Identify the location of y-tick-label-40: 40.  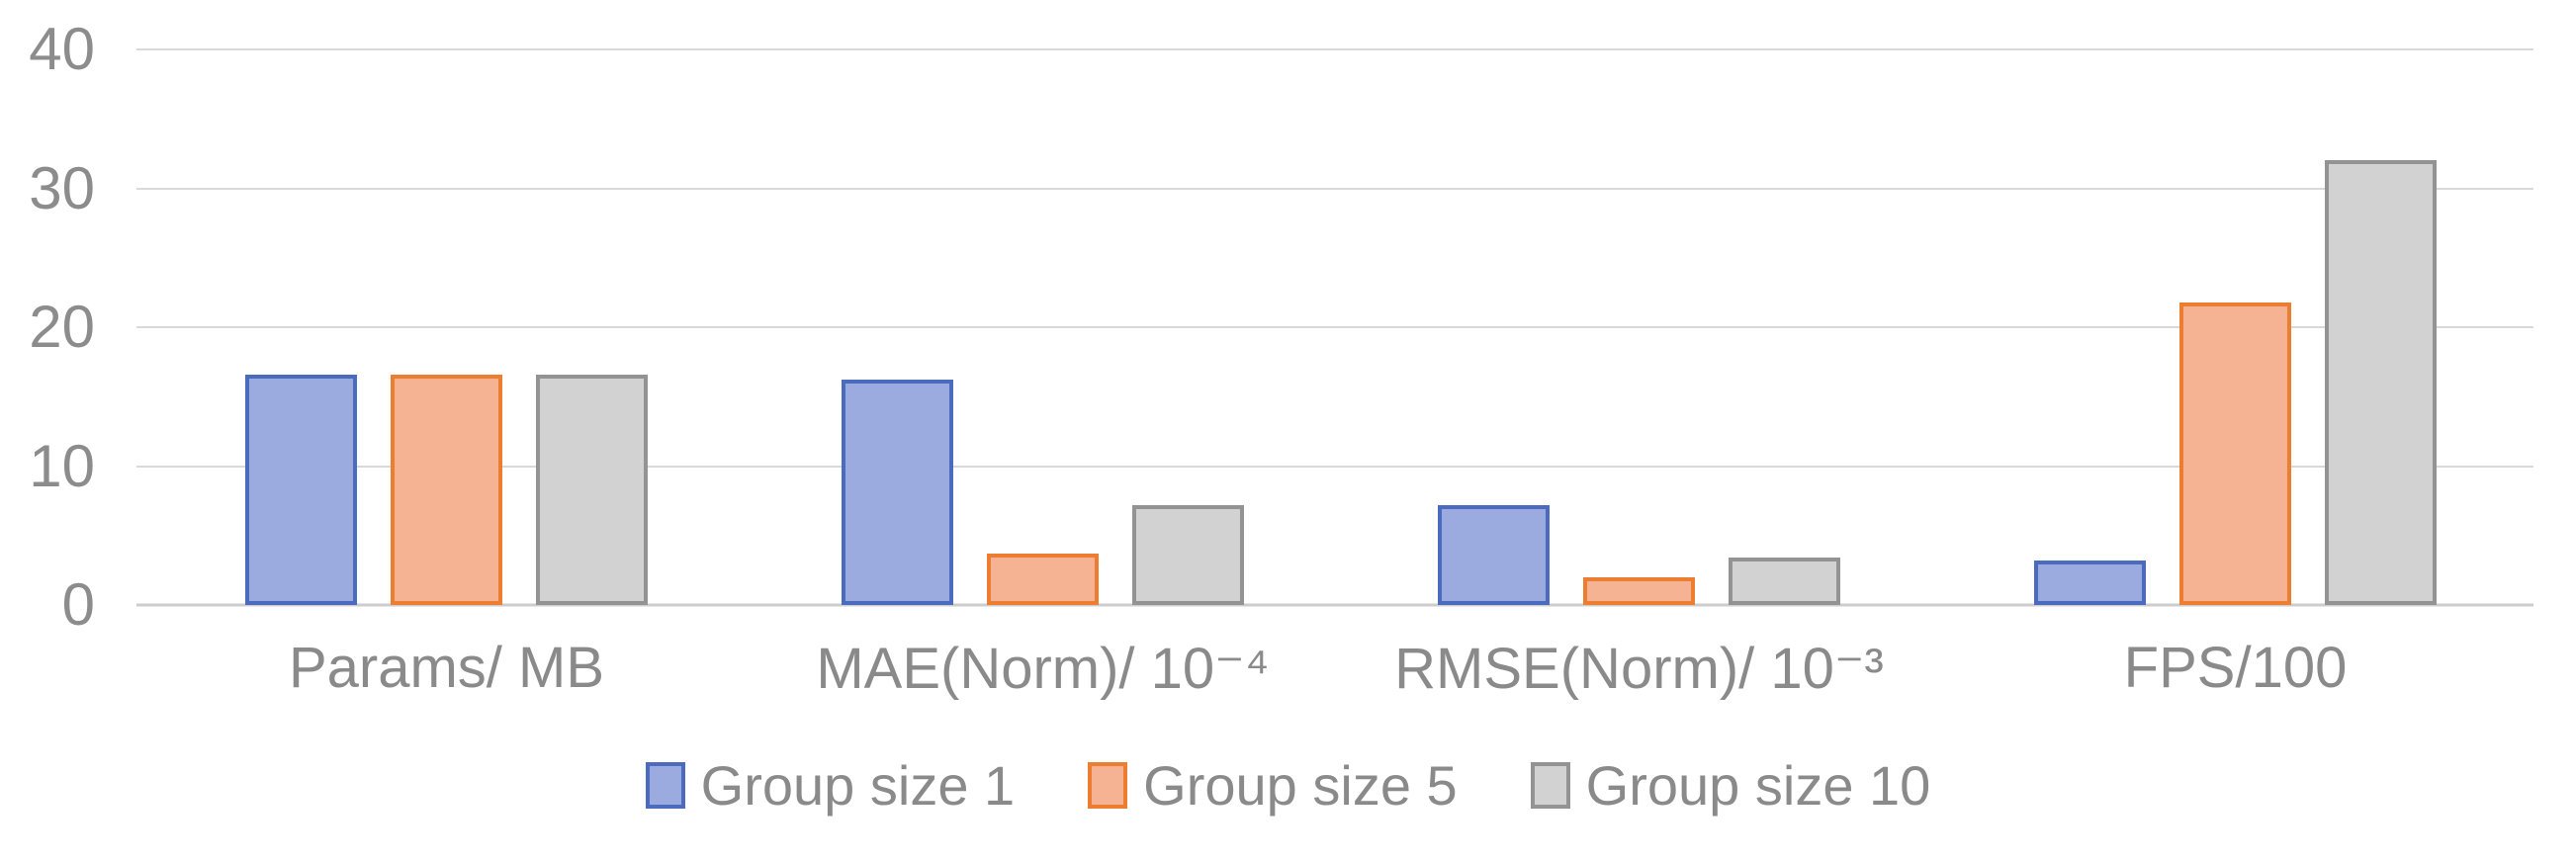
(62, 49).